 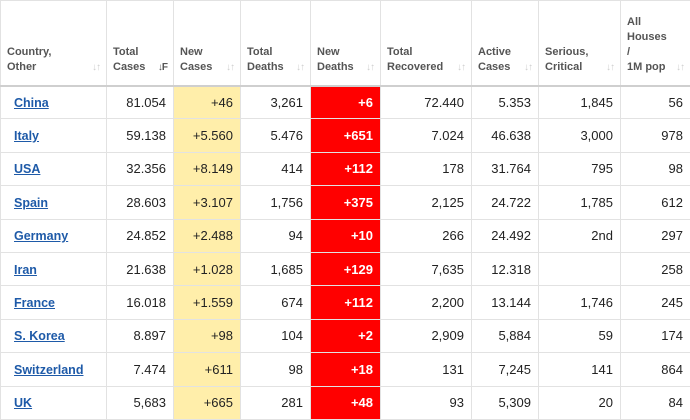 I want to click on new-cases-cell: +665, so click(x=207, y=402).